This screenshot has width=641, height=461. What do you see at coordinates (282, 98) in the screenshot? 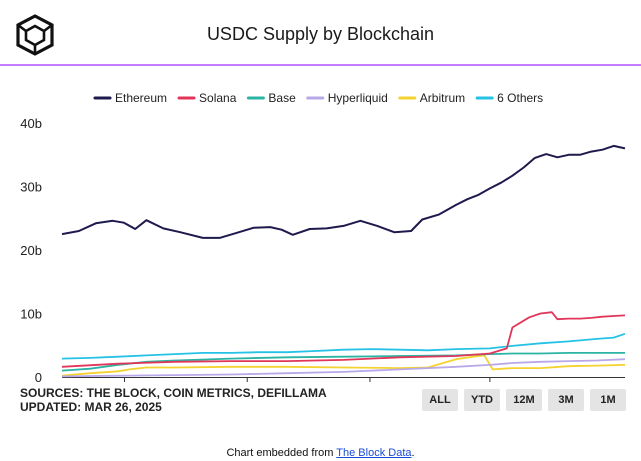
I see `legend-label-base: Base` at bounding box center [282, 98].